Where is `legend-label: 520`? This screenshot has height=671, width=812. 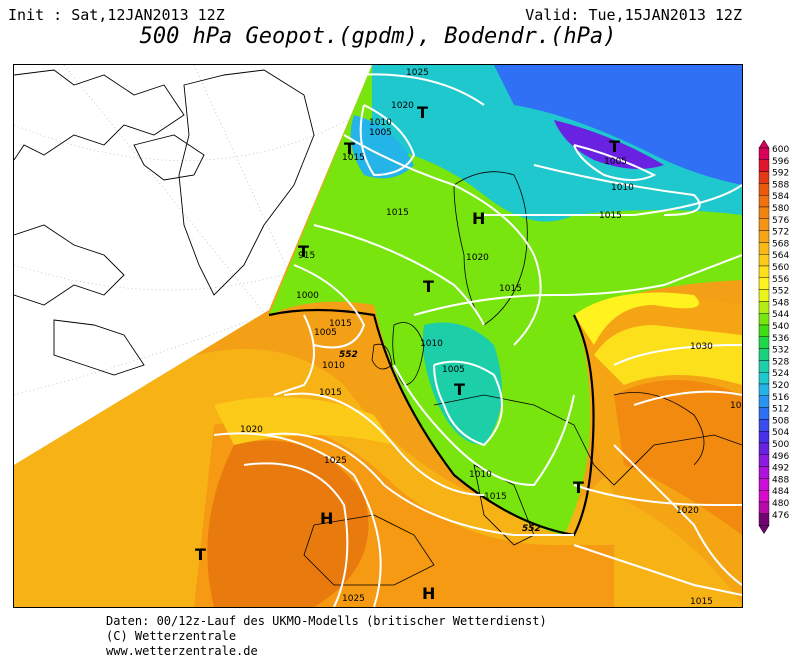
legend-label: 520 is located at coordinates (780, 386).